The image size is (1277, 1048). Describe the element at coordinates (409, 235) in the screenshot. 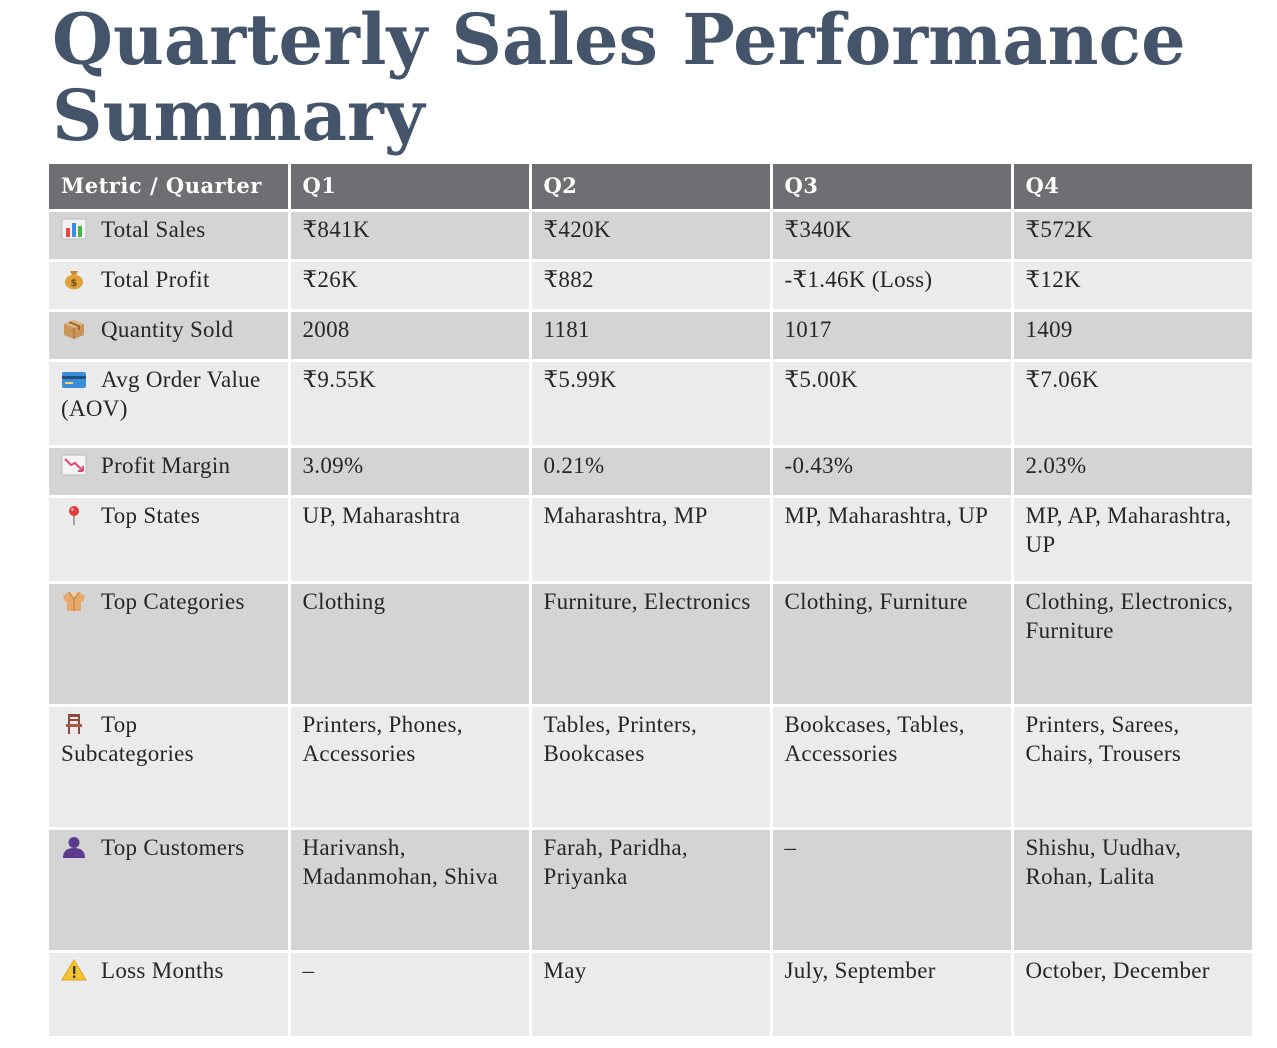

I see `table-cell: ₹841K` at that location.